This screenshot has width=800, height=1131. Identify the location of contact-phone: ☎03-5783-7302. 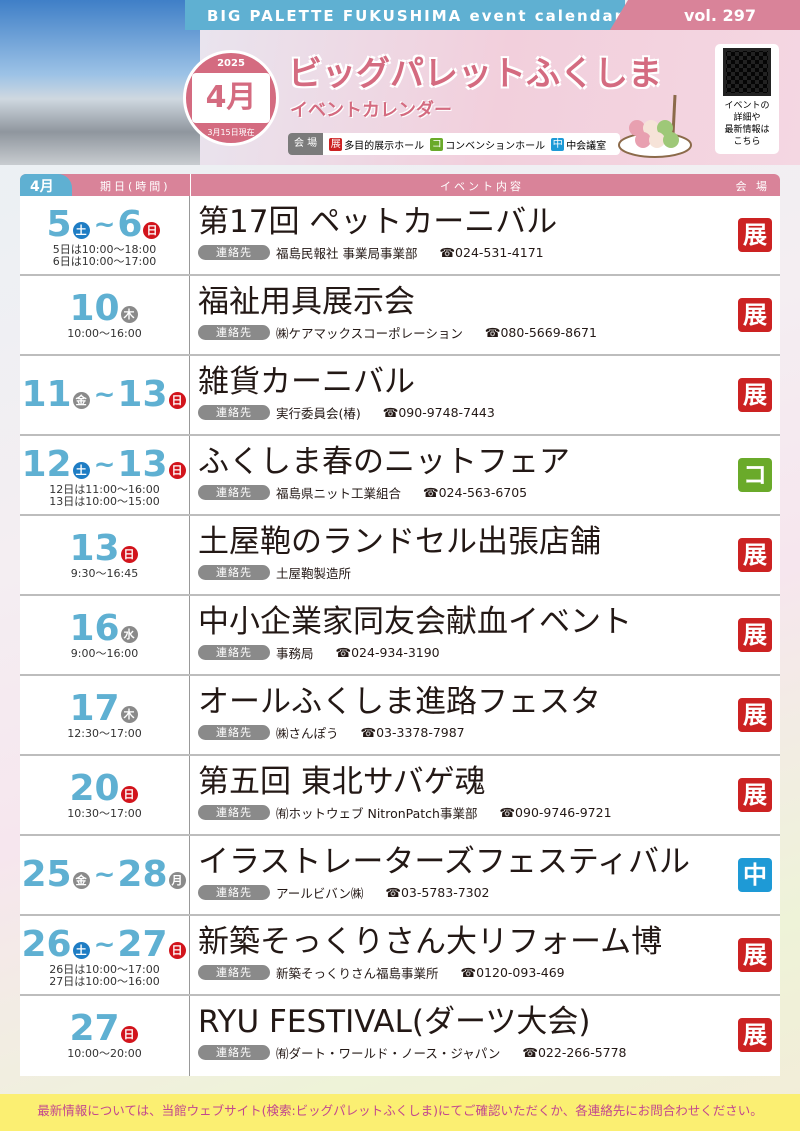
(437, 892).